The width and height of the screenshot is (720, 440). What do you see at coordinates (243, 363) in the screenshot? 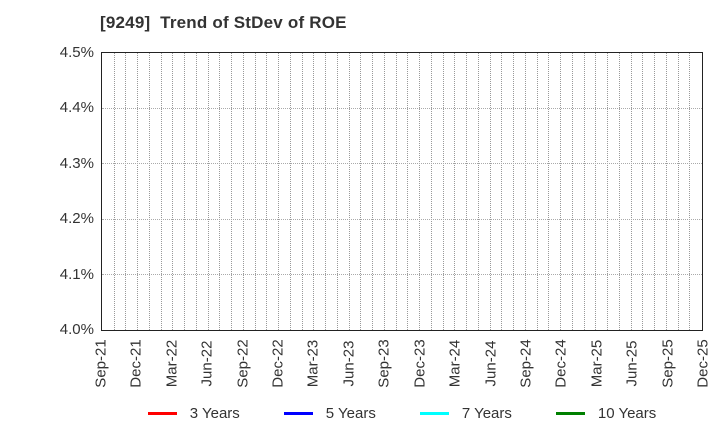
I see `x-tick-label: Sep-22` at bounding box center [243, 363].